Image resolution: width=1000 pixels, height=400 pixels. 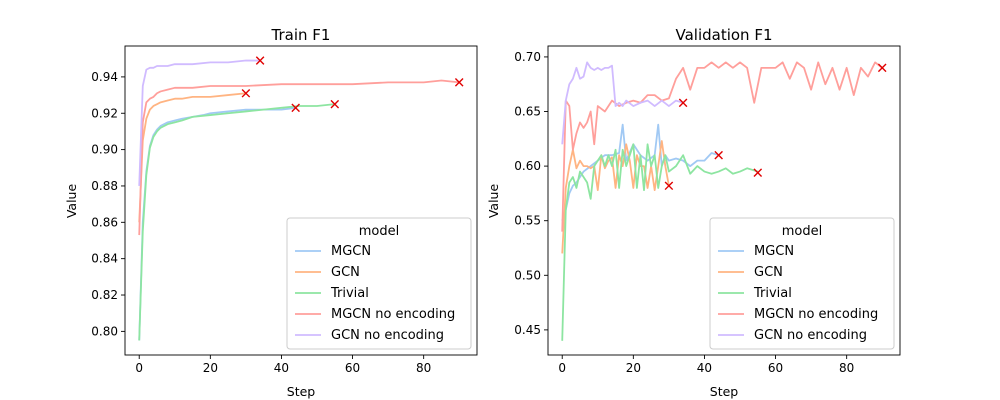 What do you see at coordinates (527, 57) in the screenshot?
I see `validation-f1-y-tick-label: 0.70` at bounding box center [527, 57].